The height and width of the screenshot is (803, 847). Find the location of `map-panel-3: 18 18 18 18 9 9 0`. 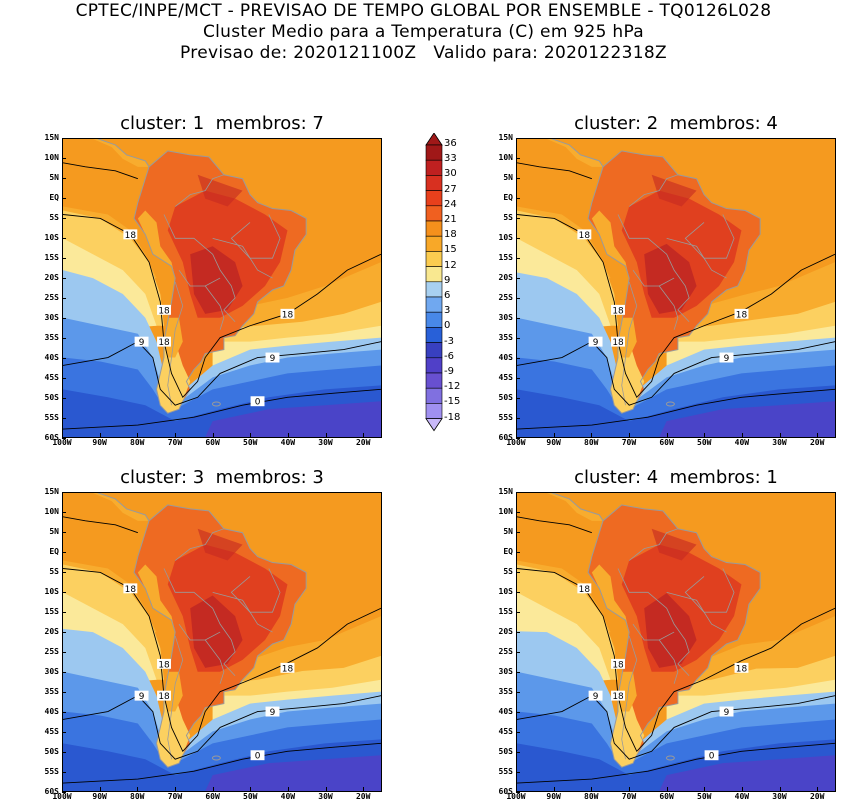

map-panel-3: 18 18 18 18 9 9 0 is located at coordinates (222, 642).